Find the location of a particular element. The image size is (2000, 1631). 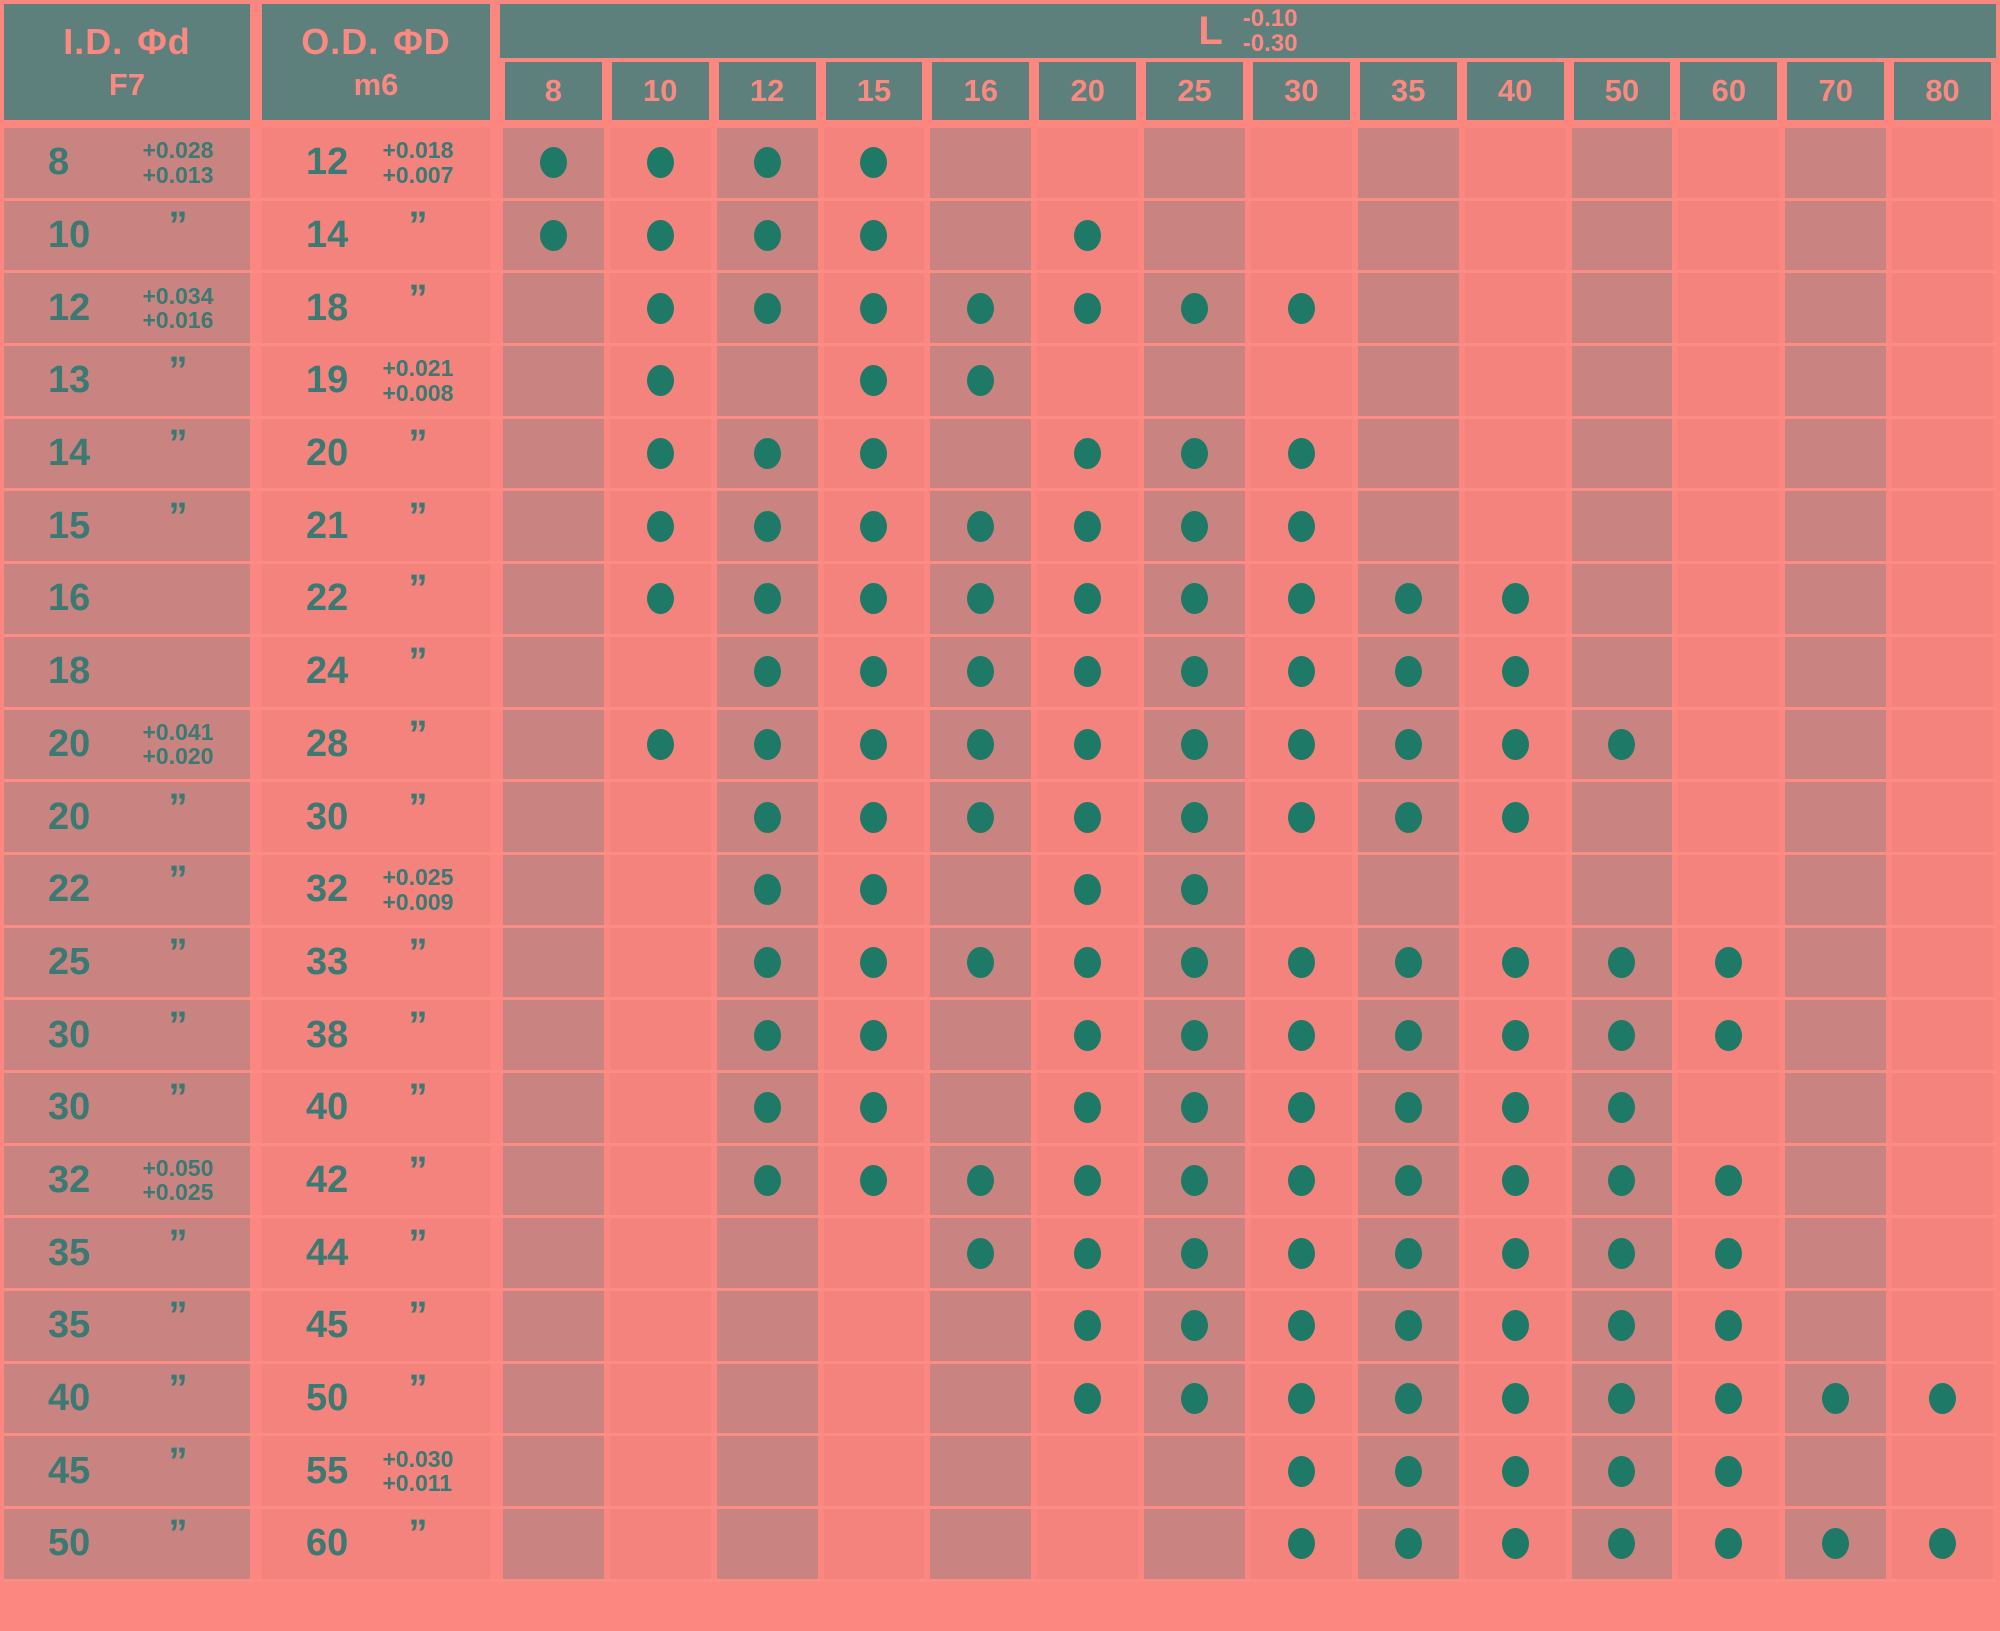

id-tolerance: +0.034 +0.016 is located at coordinates (178, 308).